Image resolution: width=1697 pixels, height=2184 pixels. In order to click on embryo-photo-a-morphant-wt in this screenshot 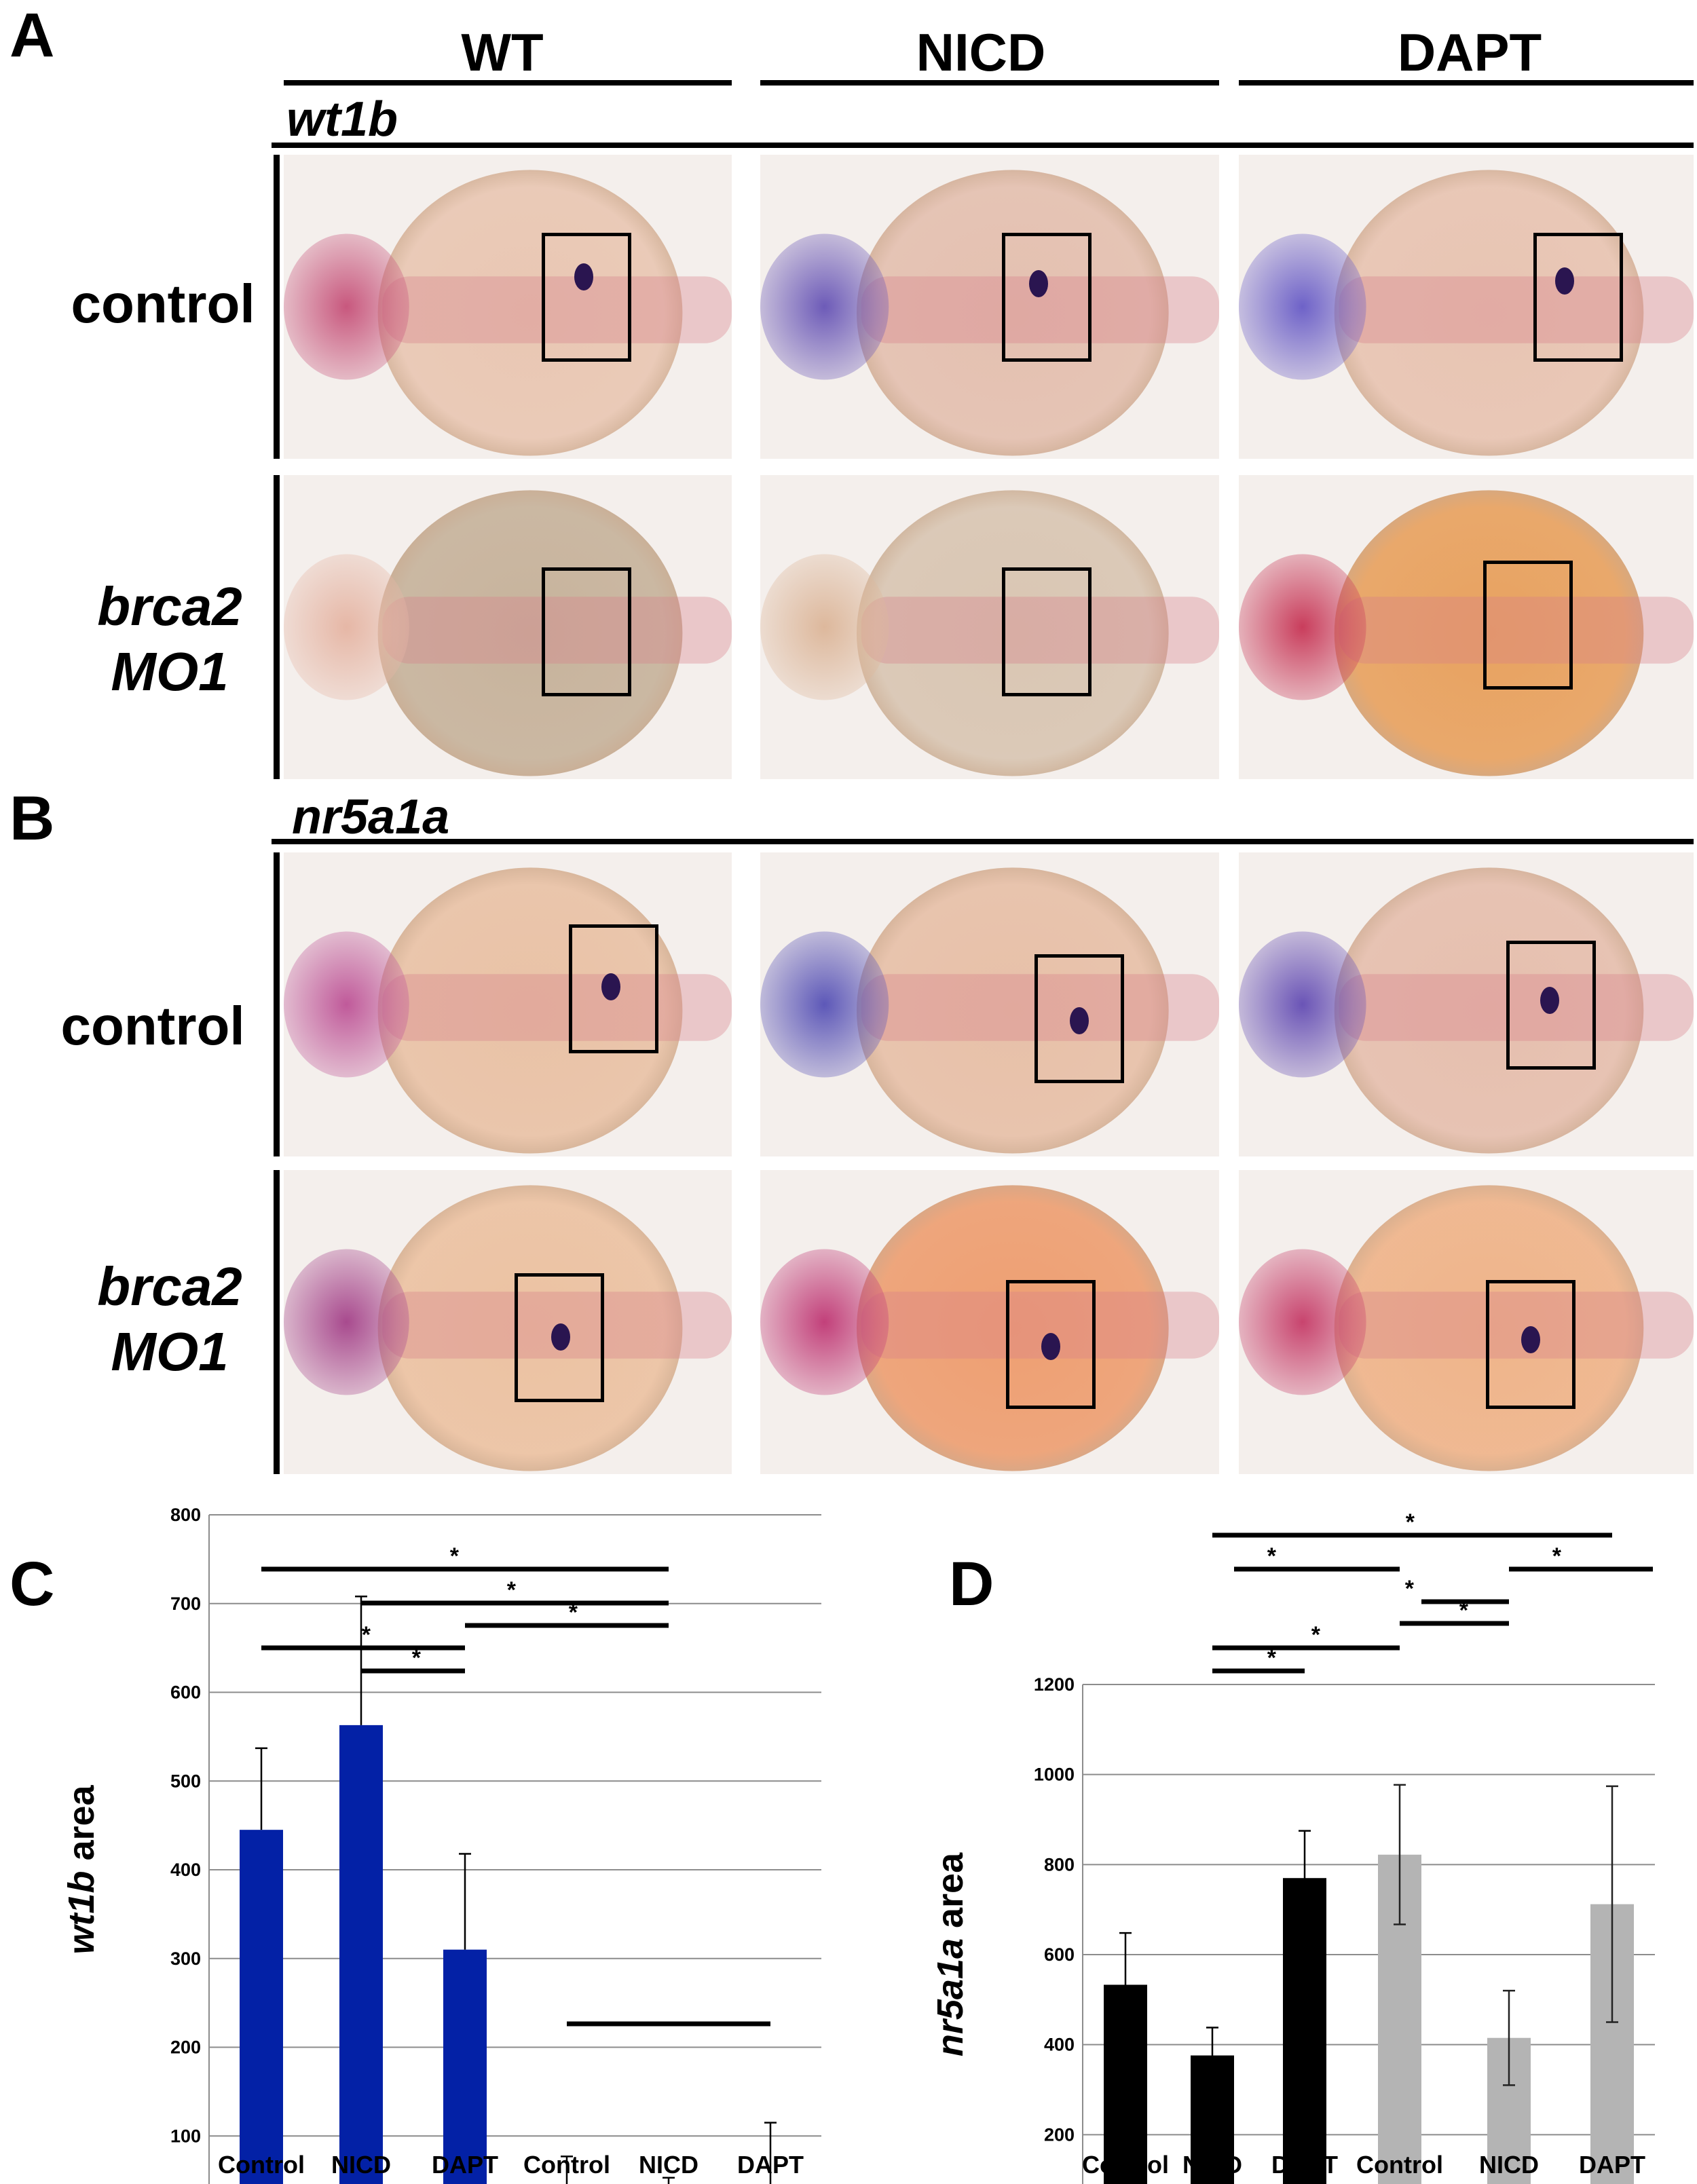, I will do `click(508, 627)`.